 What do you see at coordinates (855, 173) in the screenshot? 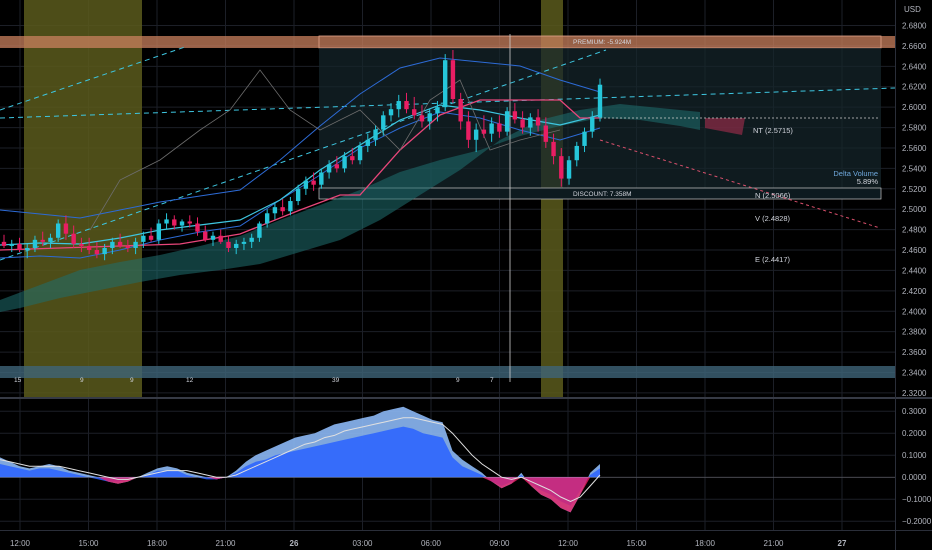
I see `delta-volume-title: Delta Volume` at bounding box center [855, 173].